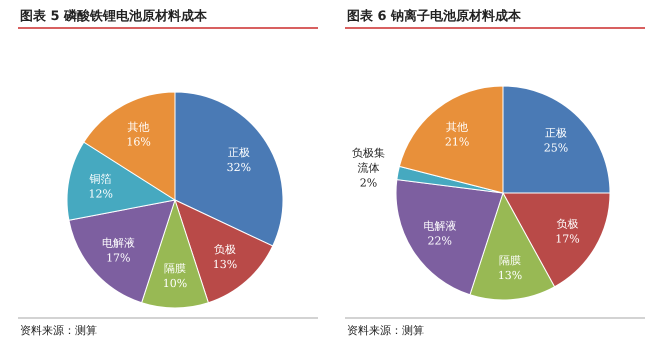  I want to click on slice-label: 负极集流体, so click(368, 160).